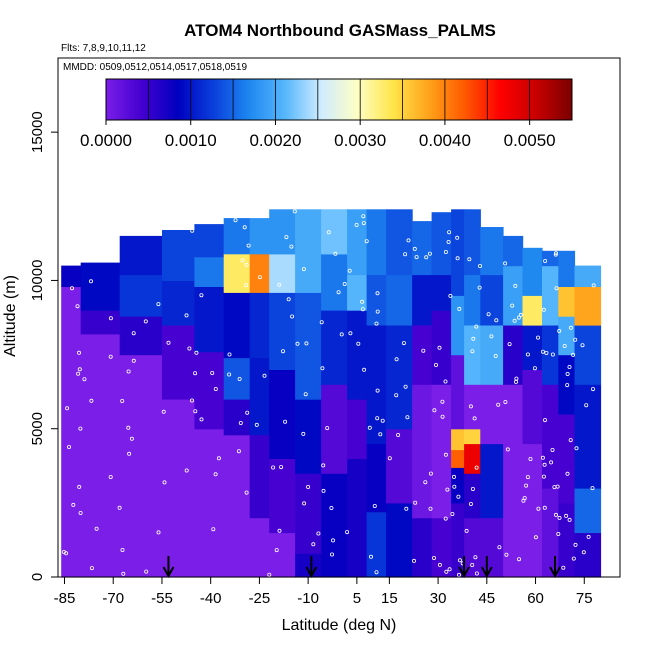  What do you see at coordinates (10, 316) in the screenshot?
I see `y-axis-label: Altitude (m)` at bounding box center [10, 316].